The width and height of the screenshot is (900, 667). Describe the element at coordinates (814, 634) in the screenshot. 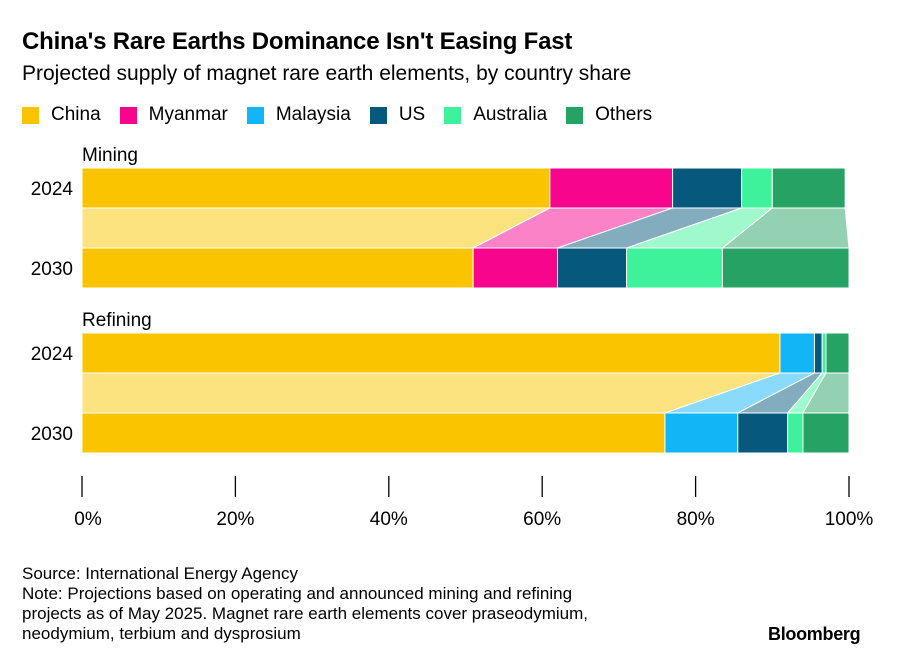

I see `bloomberg-logo: Bloomberg` at that location.